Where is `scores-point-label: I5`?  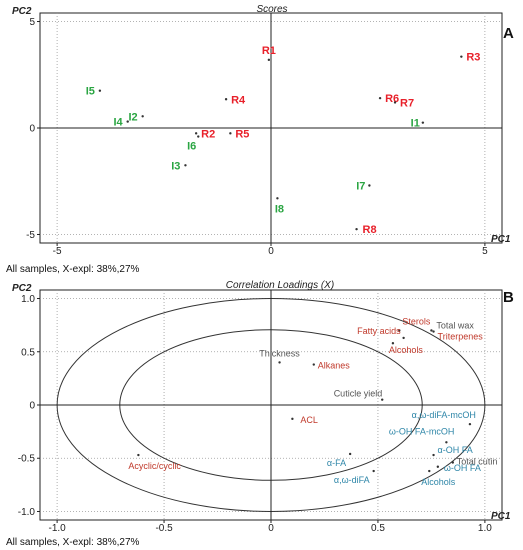
scores-point-label: I5 is located at coordinates (90, 92).